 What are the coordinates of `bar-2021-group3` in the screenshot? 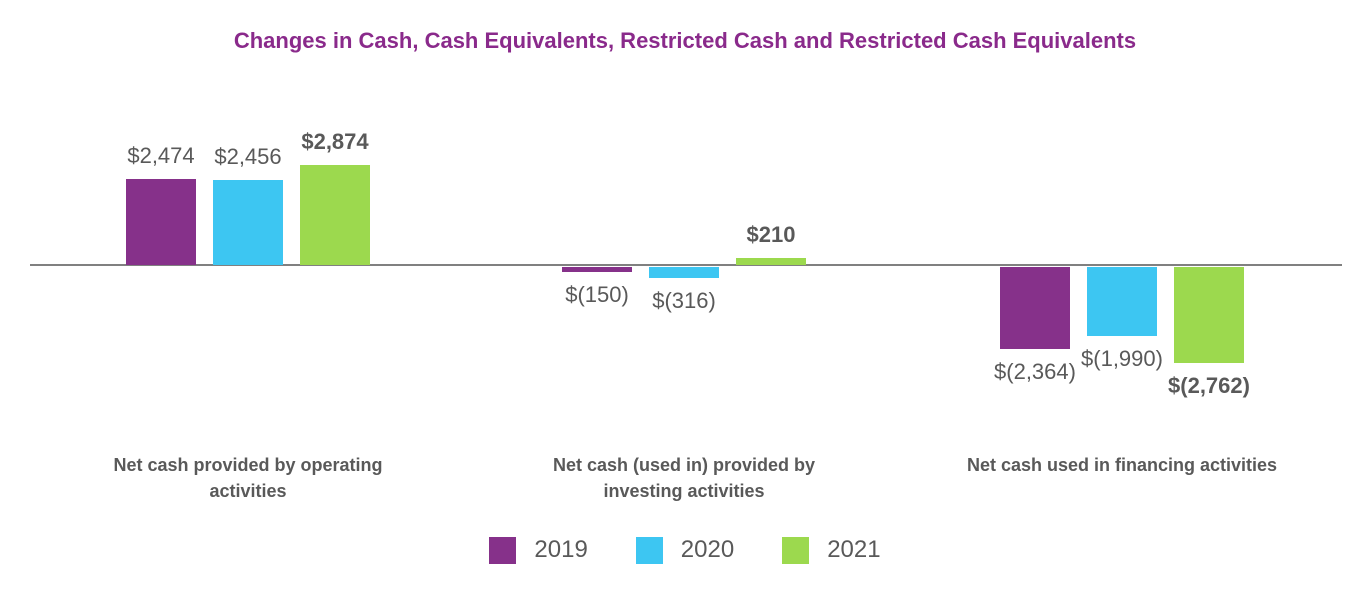 It's located at (1209, 315).